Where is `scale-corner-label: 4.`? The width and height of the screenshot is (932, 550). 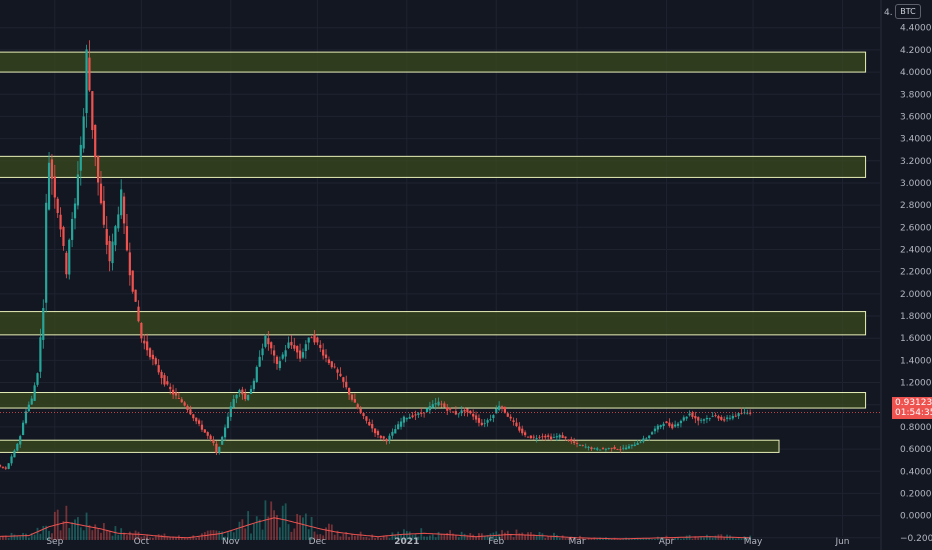
scale-corner-label: 4. is located at coordinates (888, 13).